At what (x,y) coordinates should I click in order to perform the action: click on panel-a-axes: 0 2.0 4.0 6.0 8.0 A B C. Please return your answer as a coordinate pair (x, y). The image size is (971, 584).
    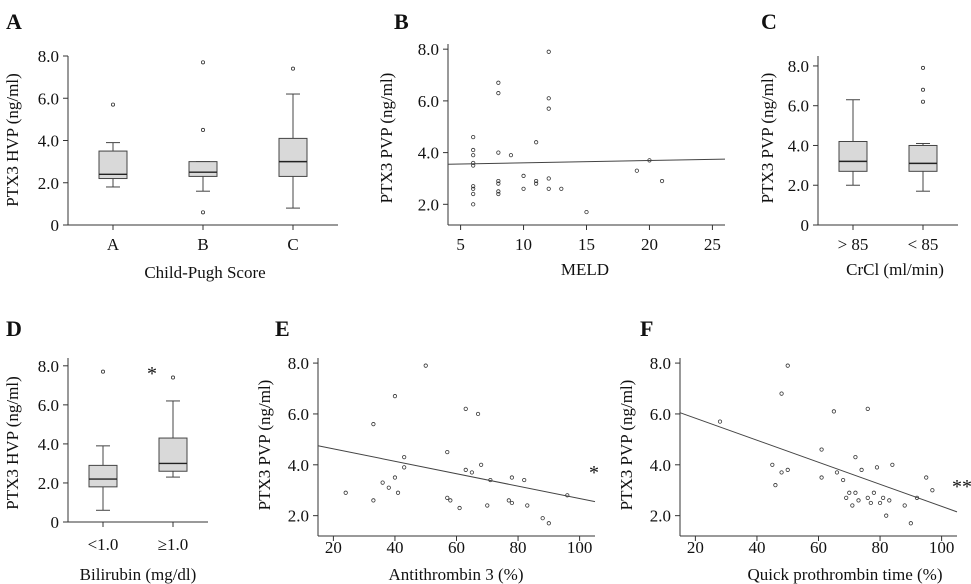
    Looking at the image, I should click on (188, 150).